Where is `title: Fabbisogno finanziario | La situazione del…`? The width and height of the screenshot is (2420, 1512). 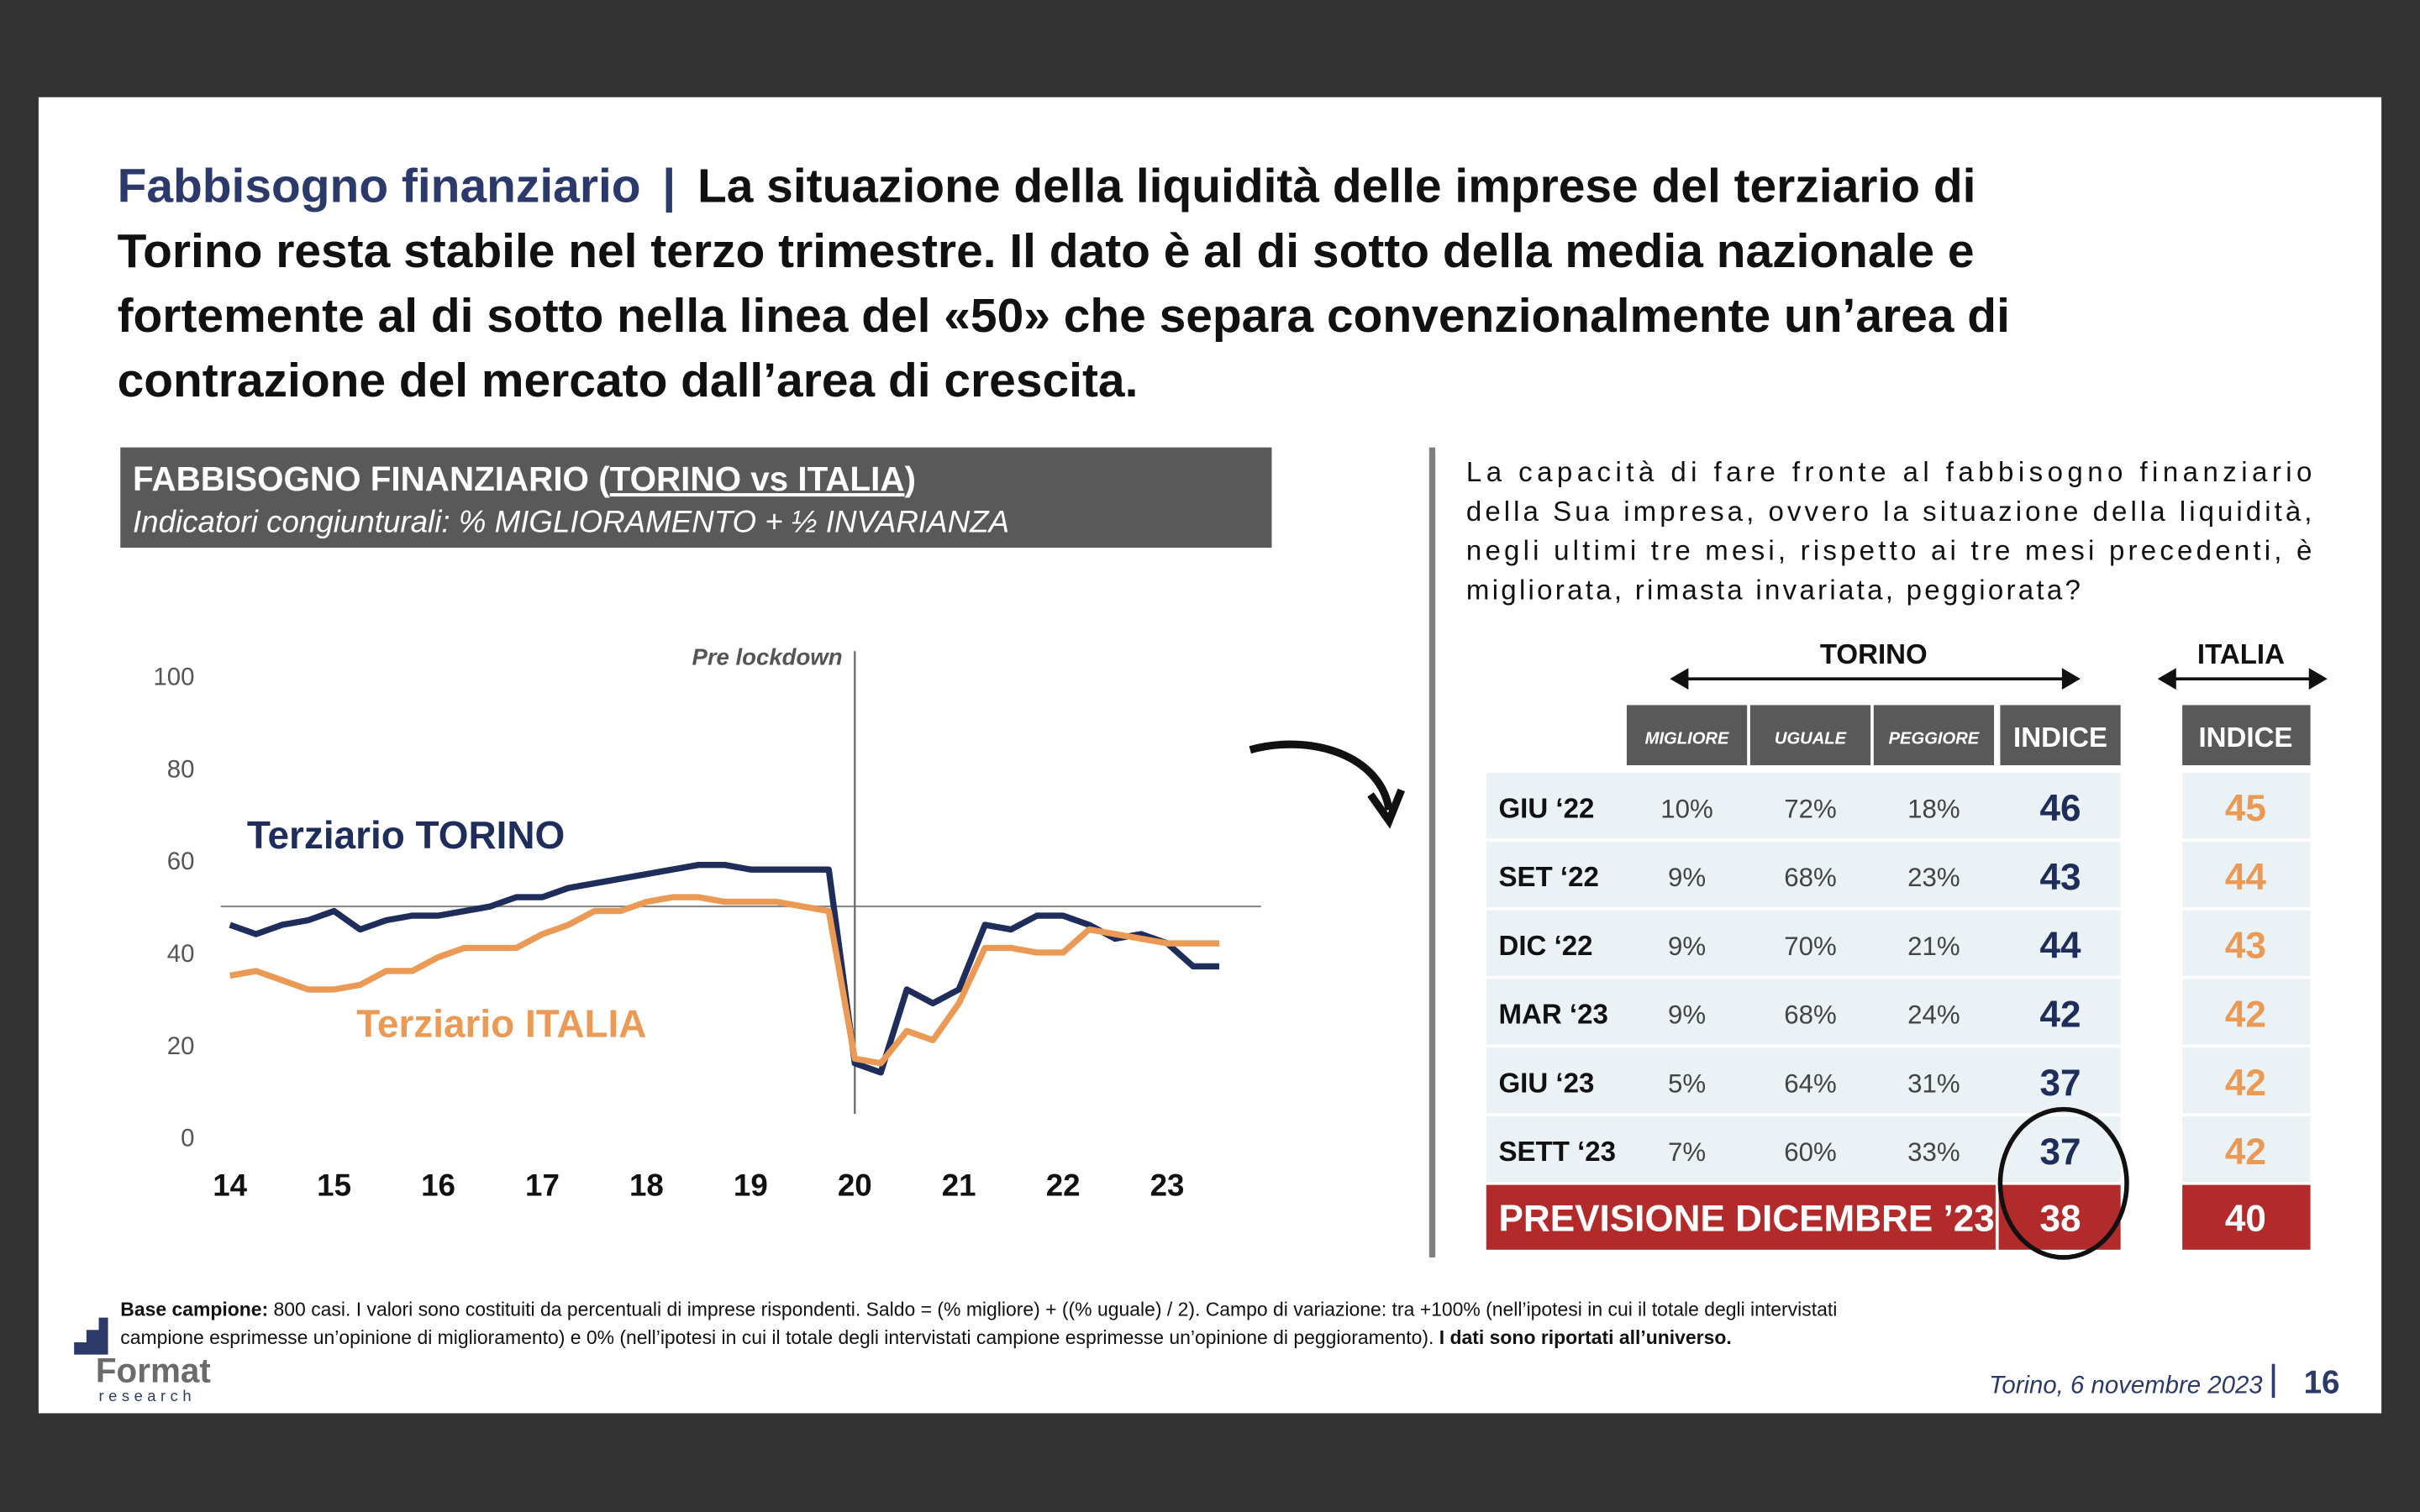 title: Fabbisogno finanziario | La situazione del… is located at coordinates (1047, 186).